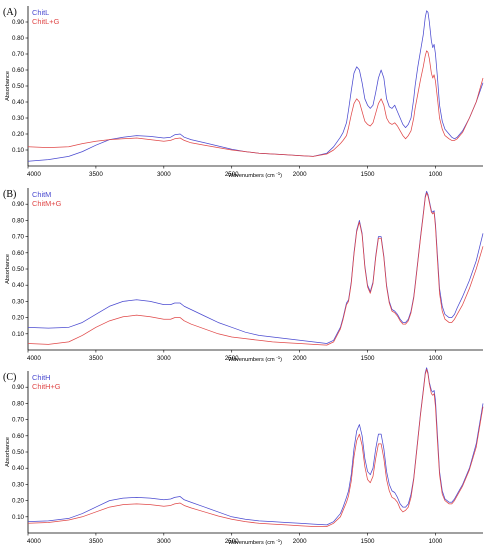  Describe the element at coordinates (9, 194) in the screenshot. I see `panel-label: (B)` at that location.